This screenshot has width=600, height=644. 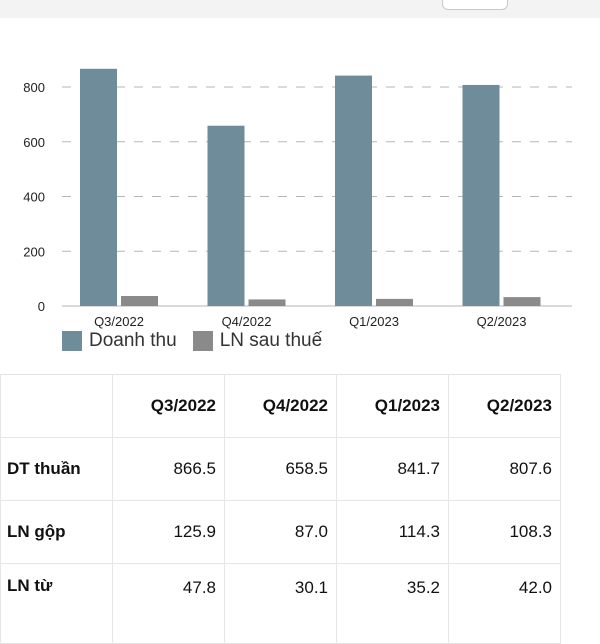 I want to click on x-tick-label: Q3/2022, so click(x=119, y=321).